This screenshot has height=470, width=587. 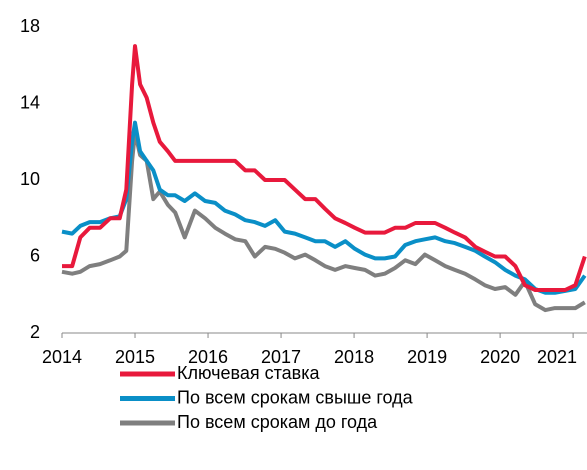 I want to click on y-tick-label: 18, so click(x=30, y=26).